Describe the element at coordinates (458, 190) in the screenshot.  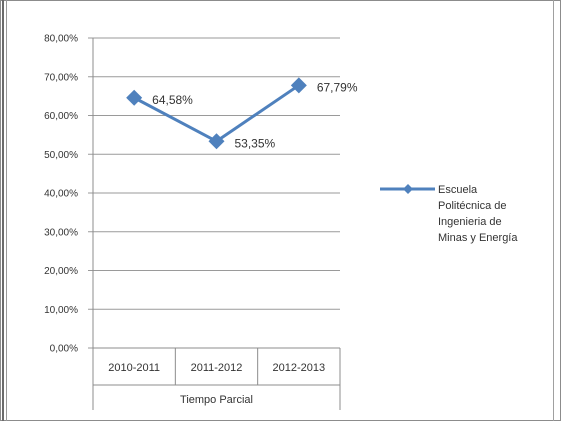
I see `legend-label-line: Escuela` at that location.